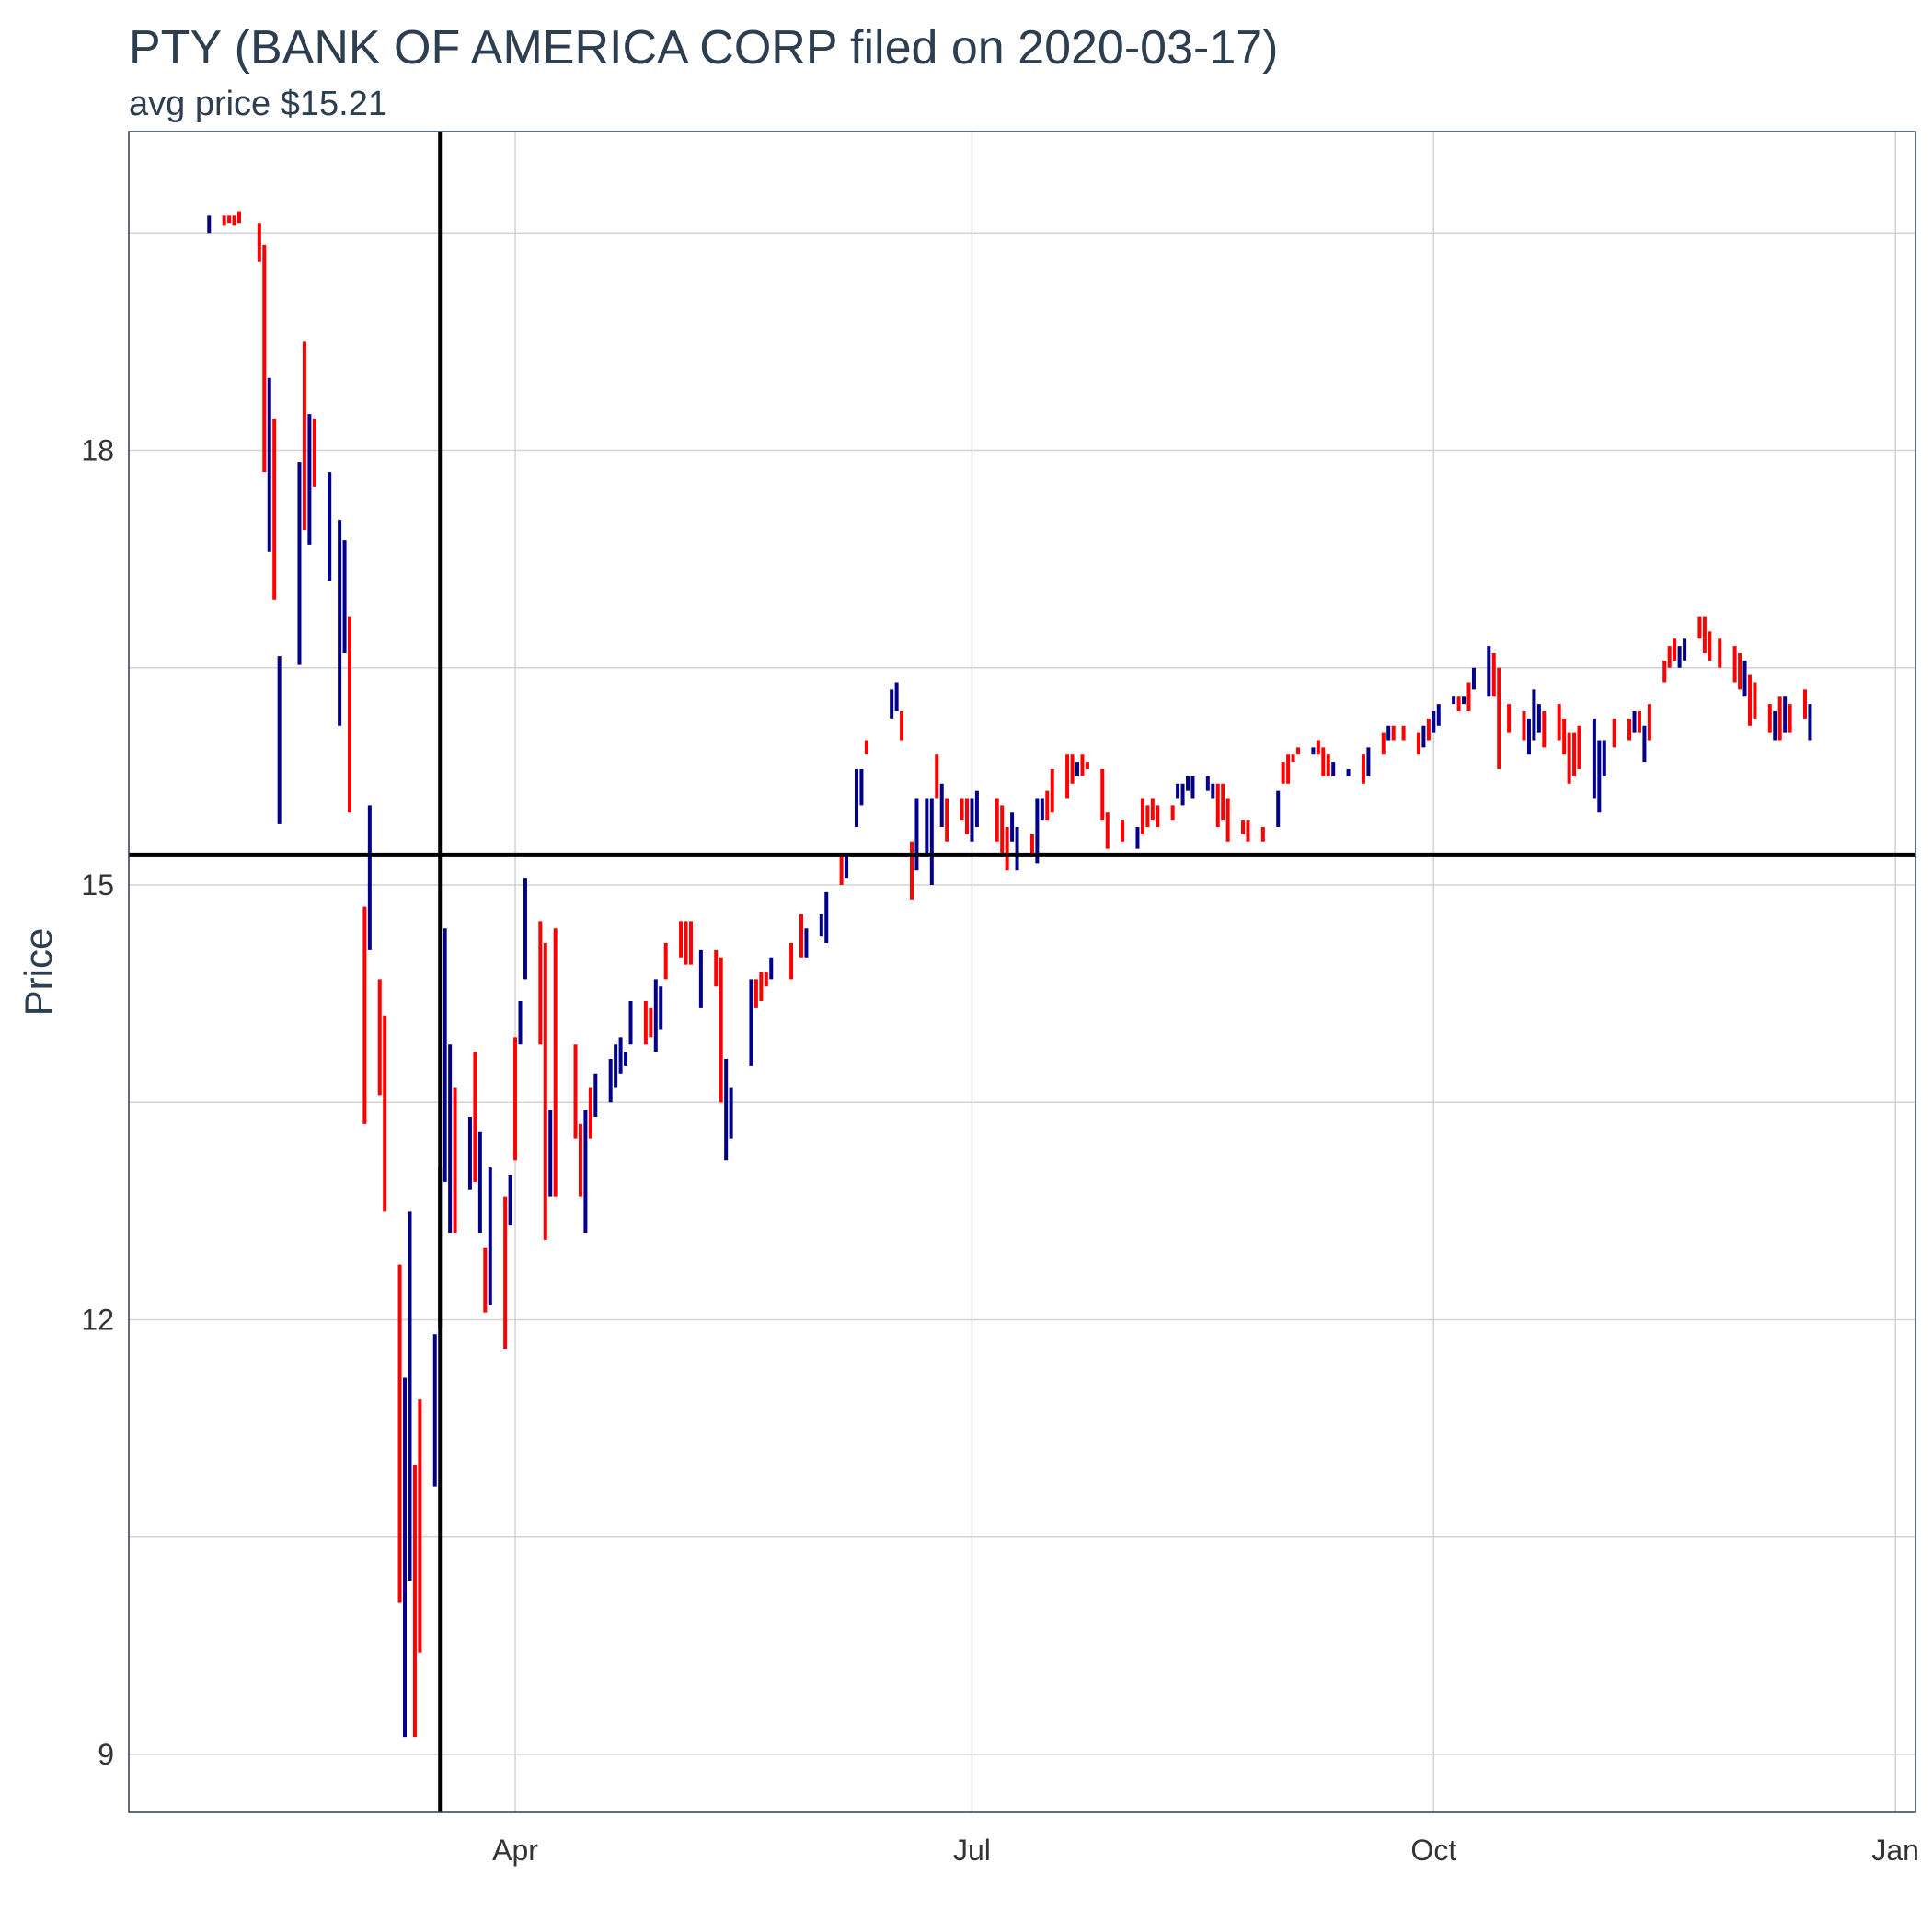  I want to click on y-tick-label: 12, so click(97, 1320).